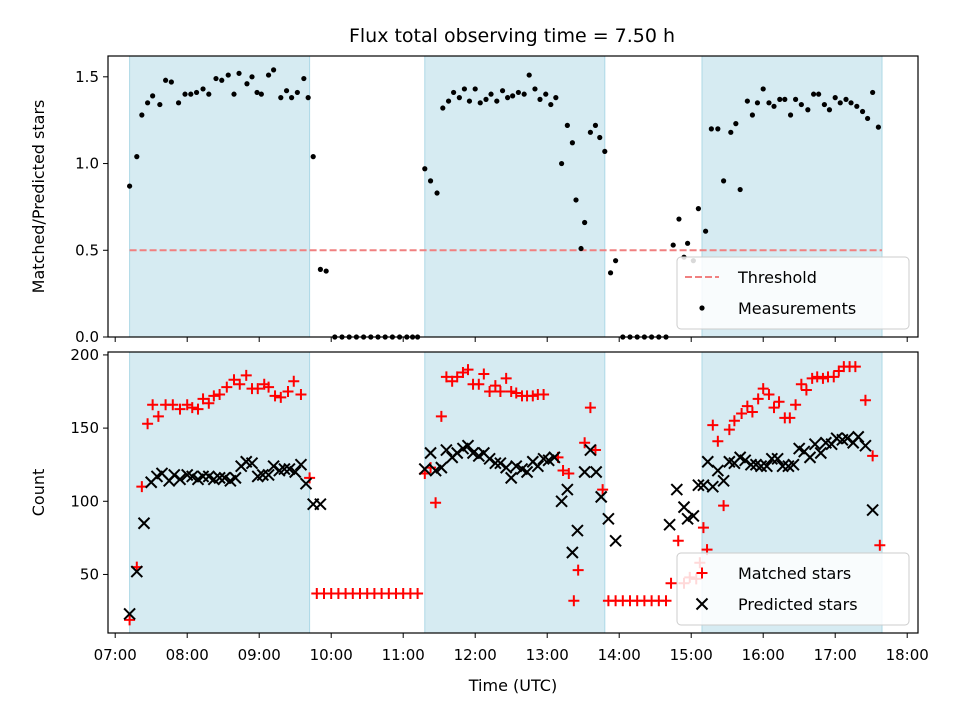 The width and height of the screenshot is (960, 720). Describe the element at coordinates (259, 655) in the screenshot. I see `x-tick-label: 09:00` at that location.